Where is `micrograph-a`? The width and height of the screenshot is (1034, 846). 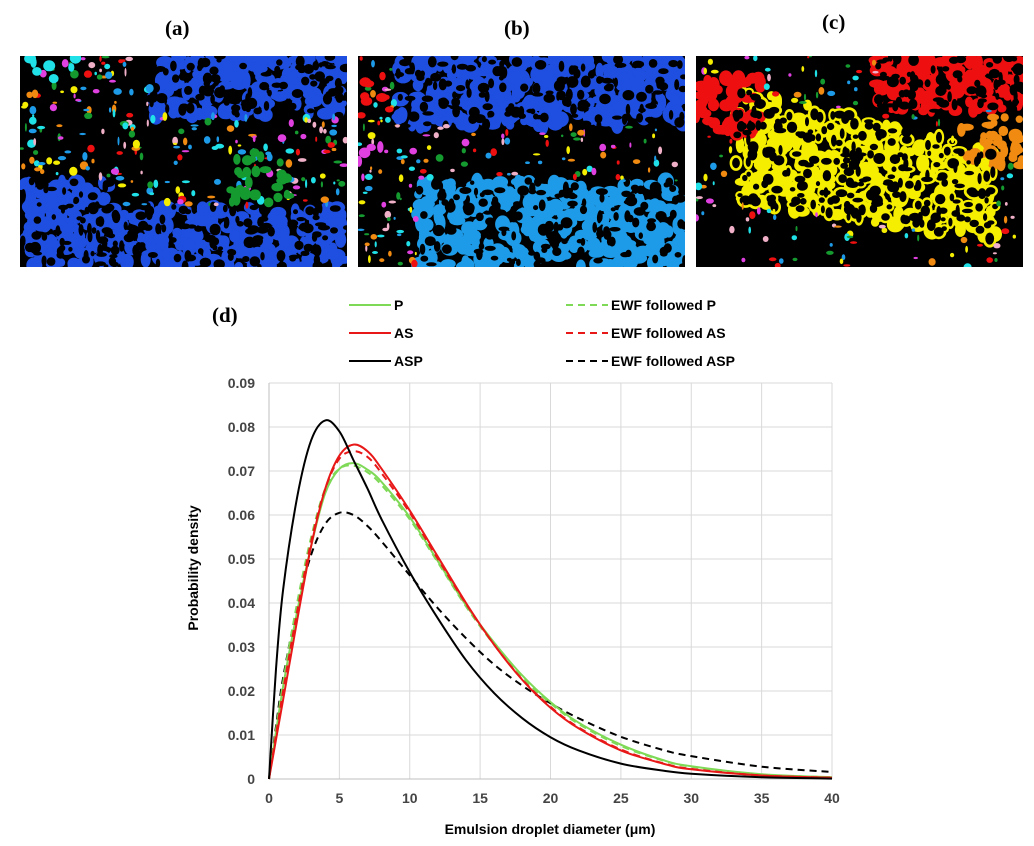 micrograph-a is located at coordinates (183, 161).